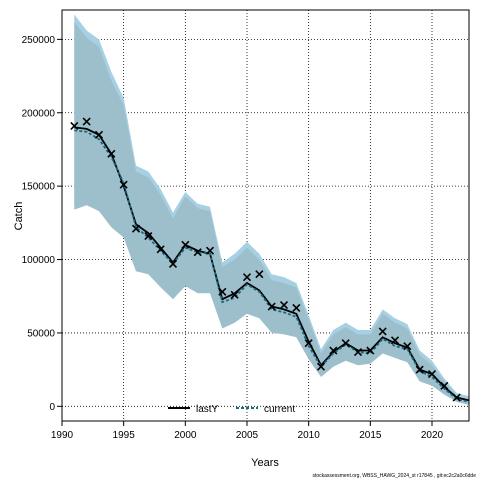 The width and height of the screenshot is (480, 480). What do you see at coordinates (370, 435) in the screenshot?
I see `x-tick-label: 2015` at bounding box center [370, 435].